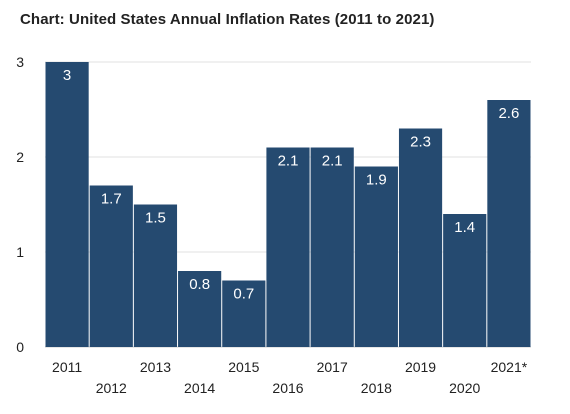 This screenshot has height=414, width=570. What do you see at coordinates (420, 367) in the screenshot?
I see `x-tick-label: 2019` at bounding box center [420, 367].